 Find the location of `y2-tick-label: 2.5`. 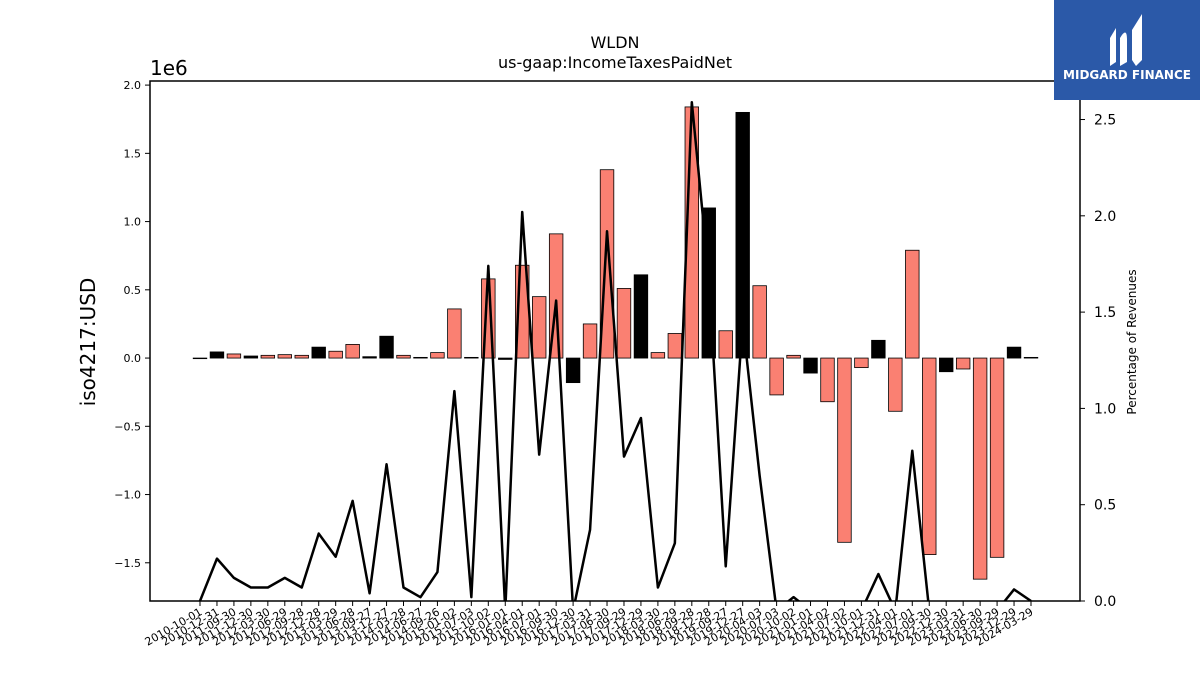

y2-tick-label: 2.5 is located at coordinates (1105, 121).